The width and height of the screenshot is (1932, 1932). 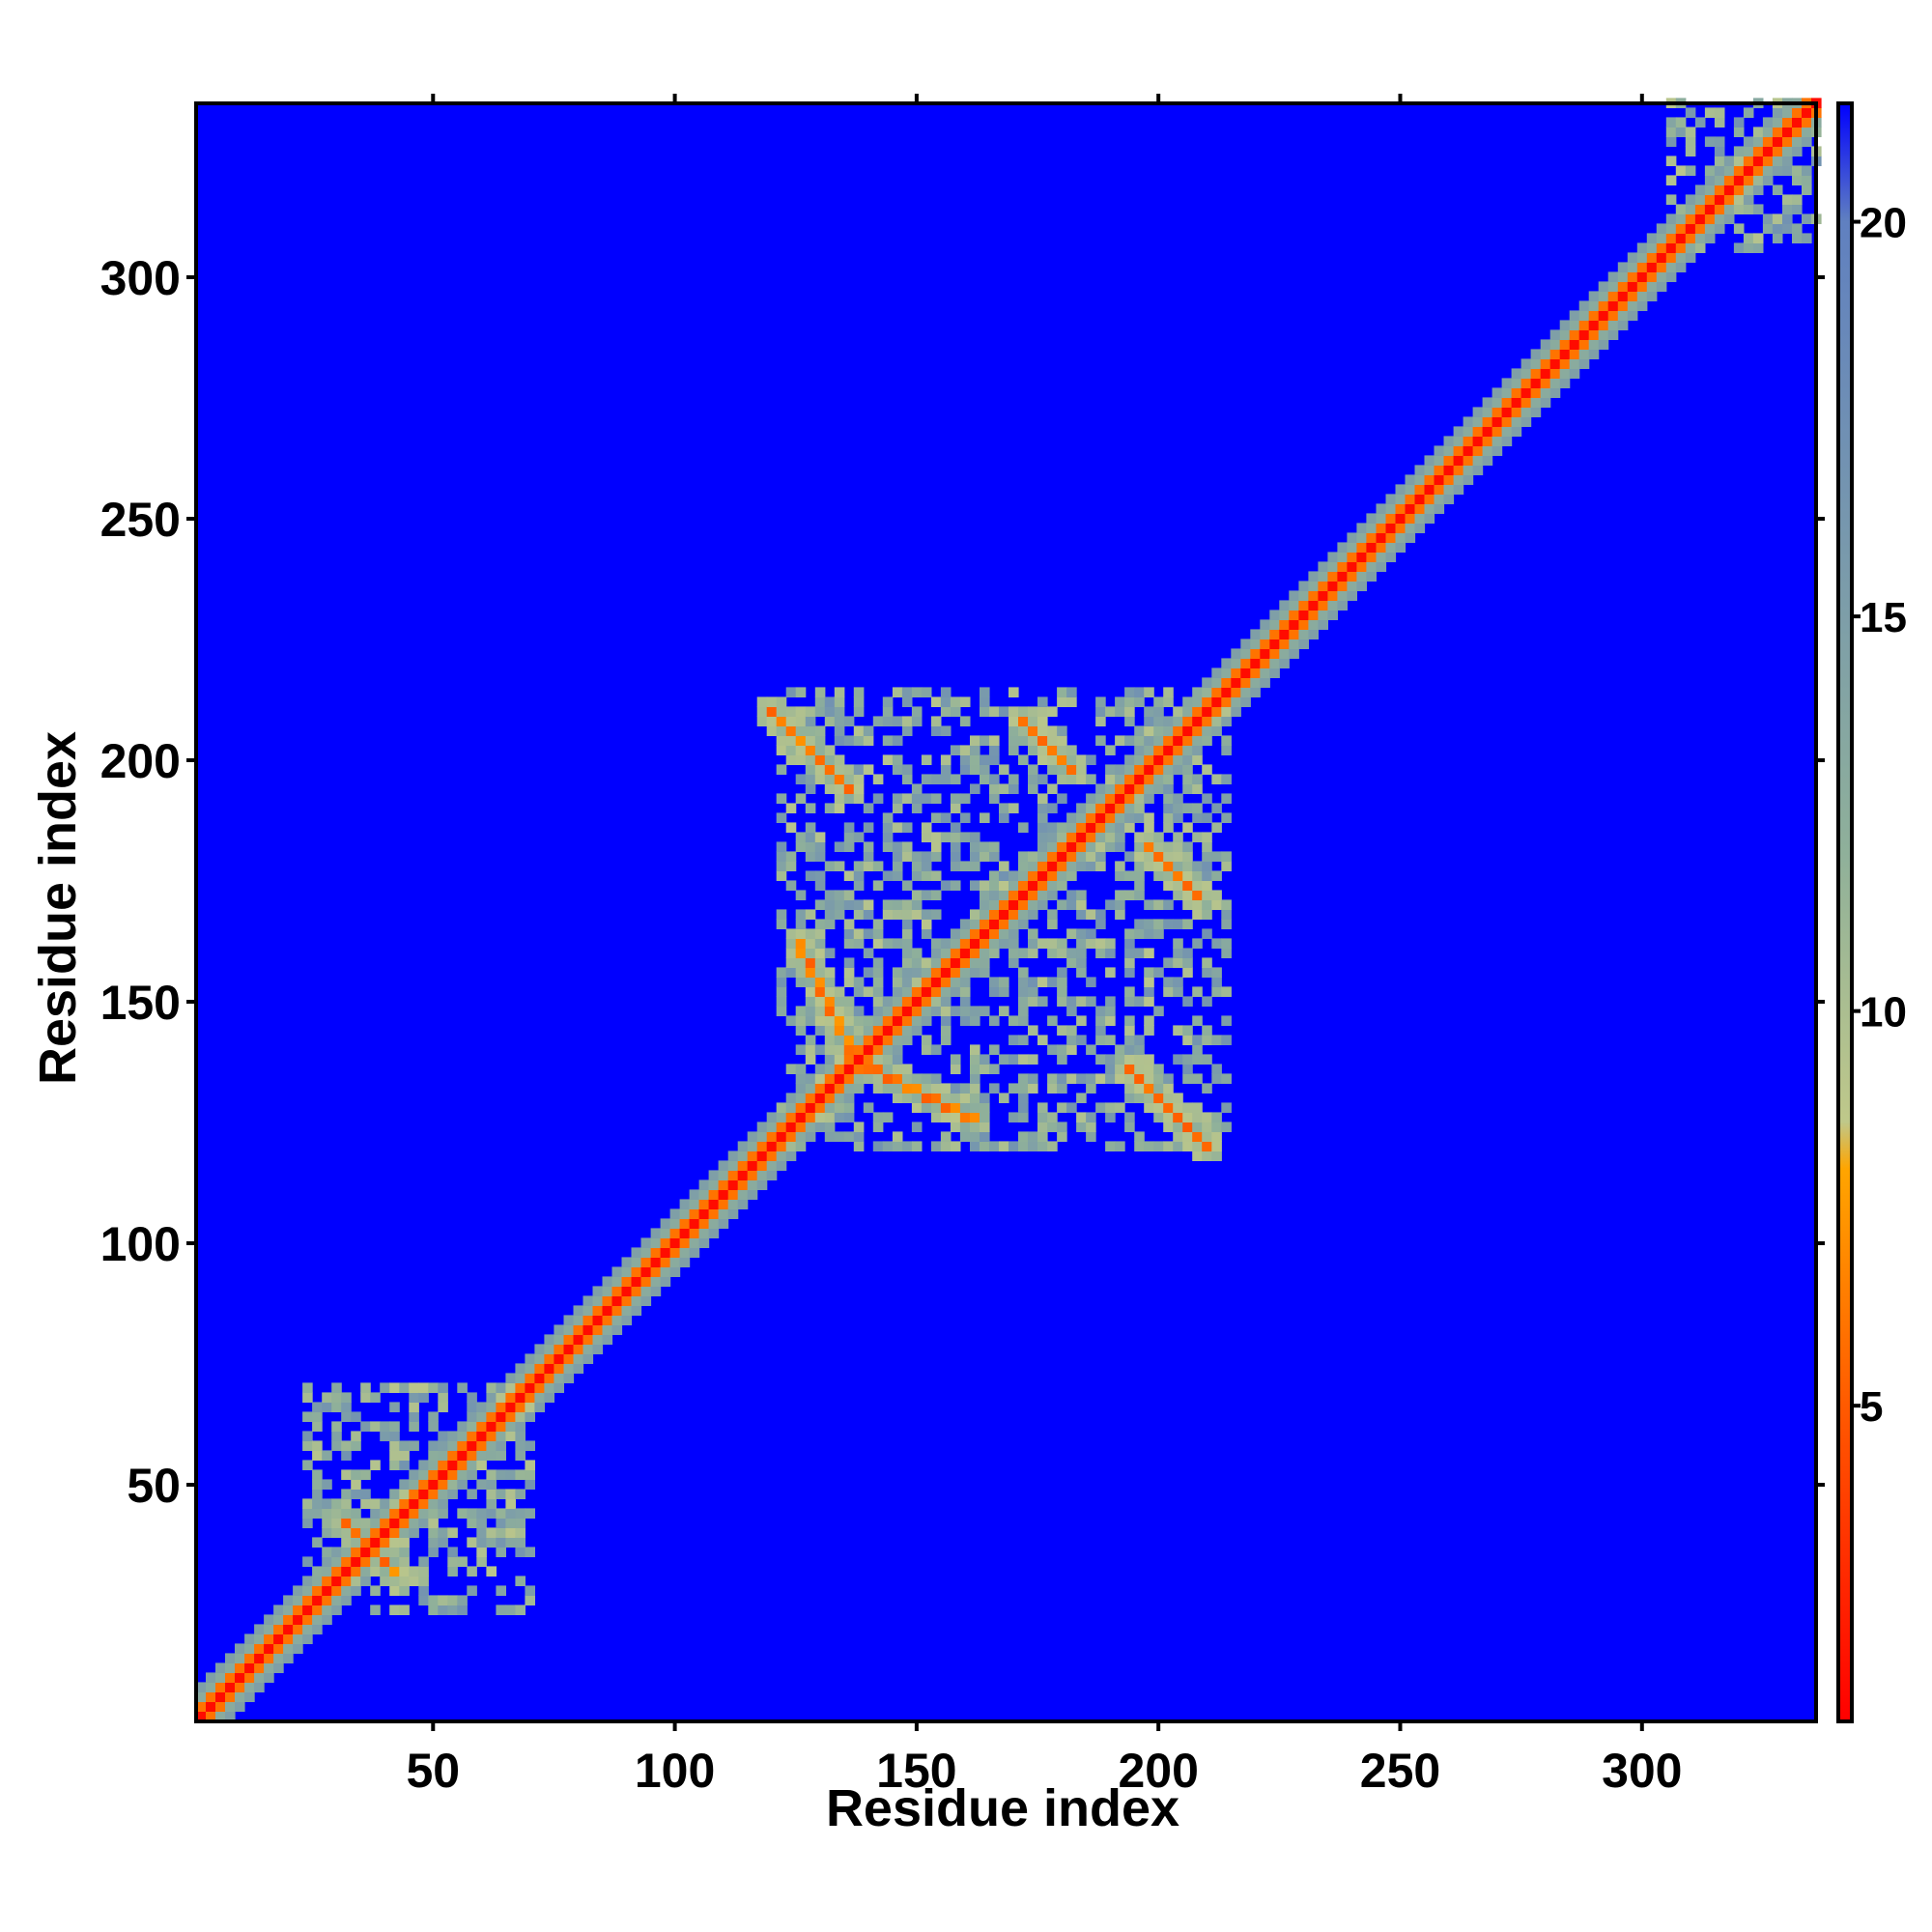 I want to click on colorbar-tick-label: 15, so click(x=1883, y=617).